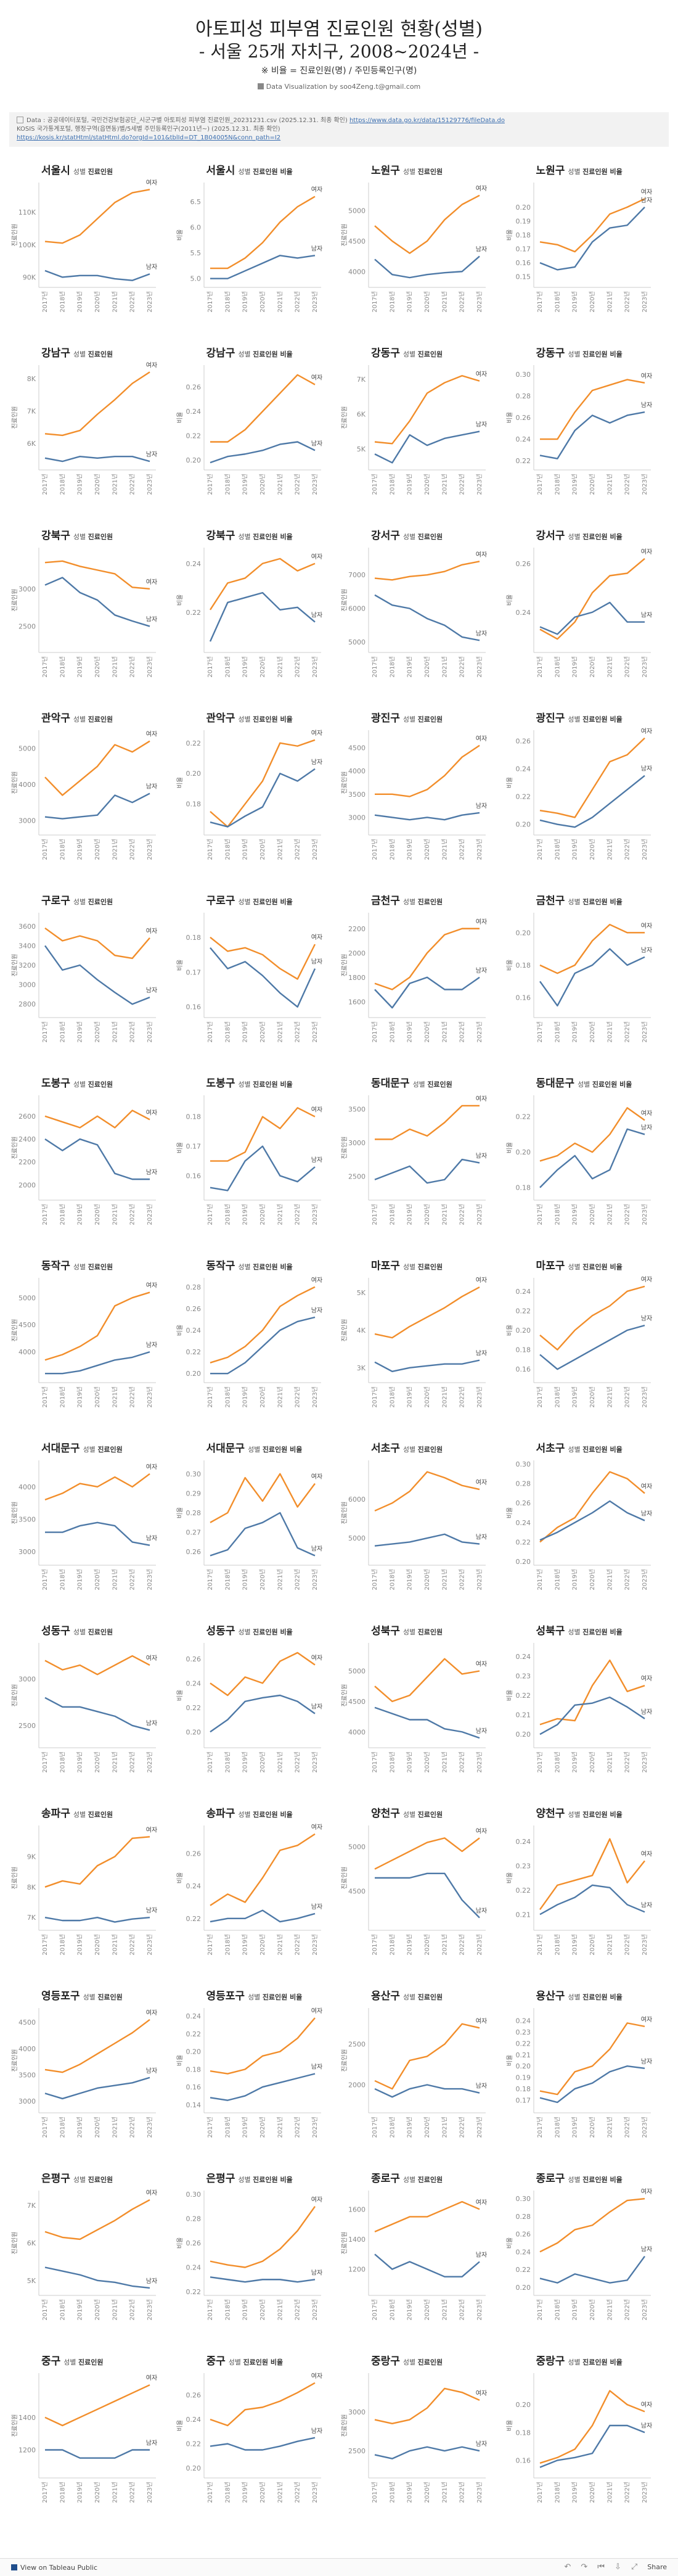 This screenshot has width=678, height=2576. Describe the element at coordinates (657, 2567) in the screenshot. I see `share-button: Share` at that location.